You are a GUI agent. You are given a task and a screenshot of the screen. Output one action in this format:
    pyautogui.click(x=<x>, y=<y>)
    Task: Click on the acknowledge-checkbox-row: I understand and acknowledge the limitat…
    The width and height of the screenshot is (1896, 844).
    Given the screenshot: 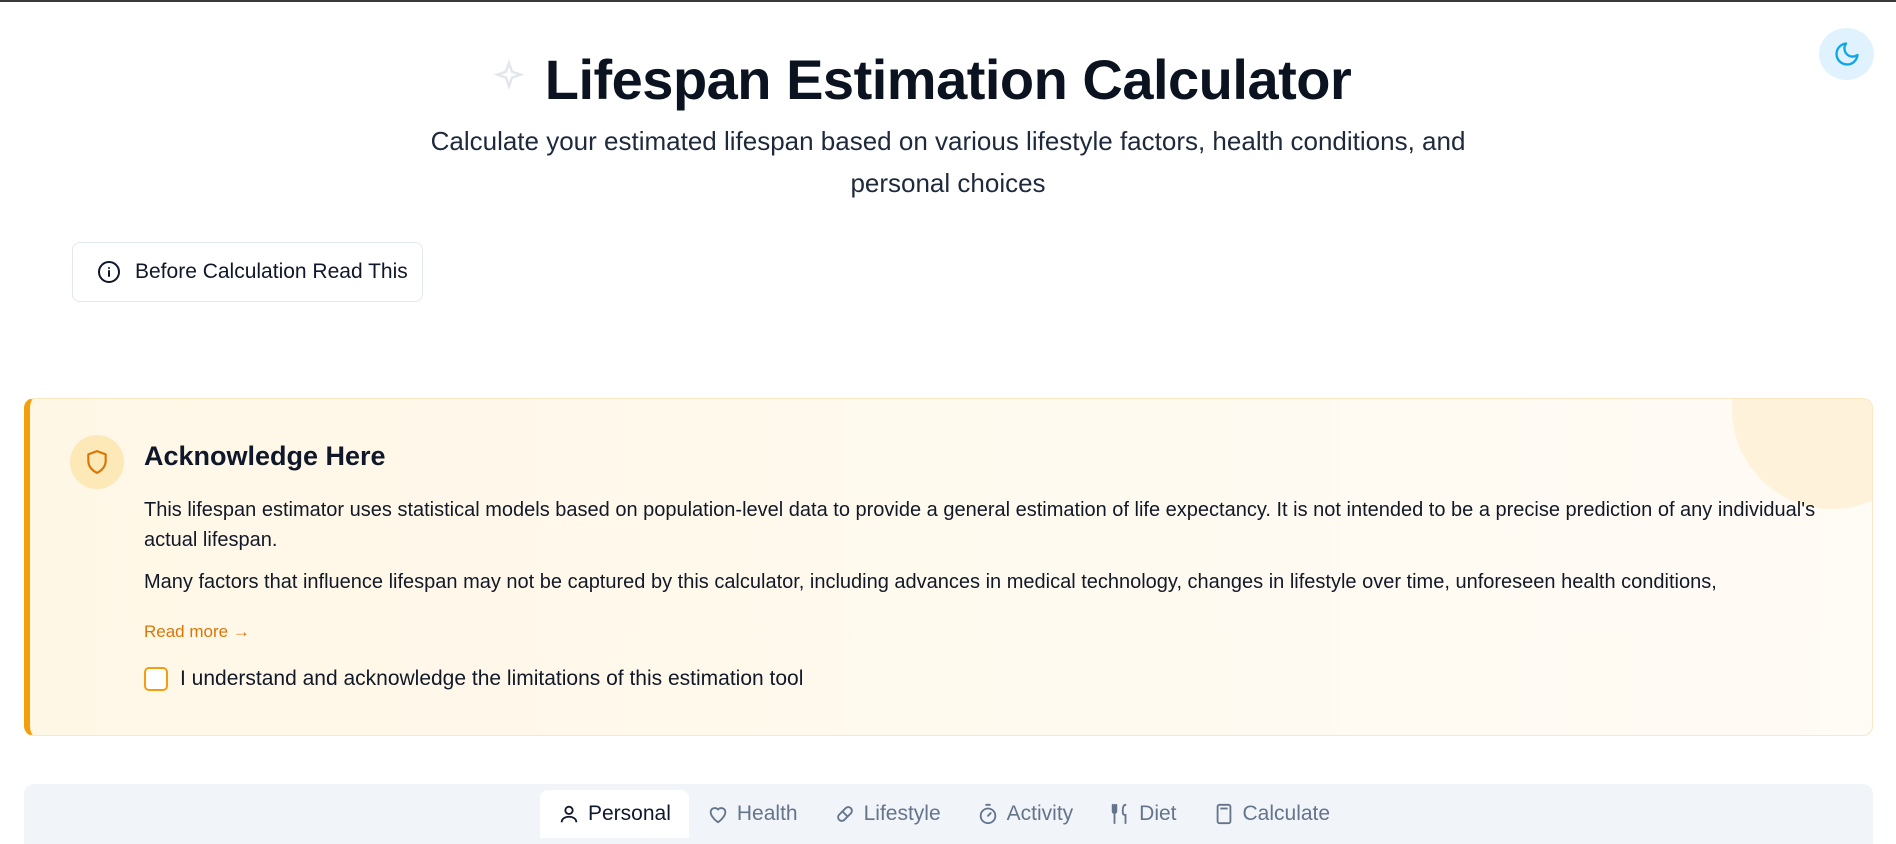 What is the action you would take?
    pyautogui.click(x=473, y=679)
    